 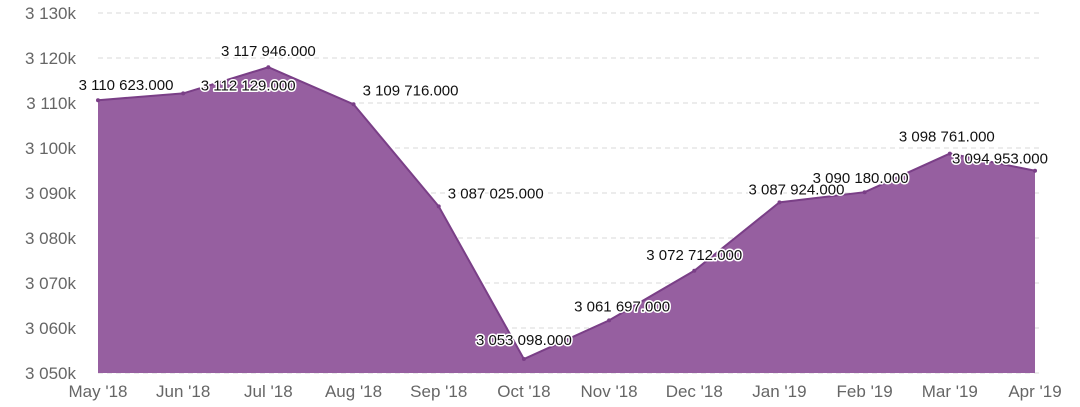 I want to click on data-label: 3 087 025.000, so click(x=496, y=193).